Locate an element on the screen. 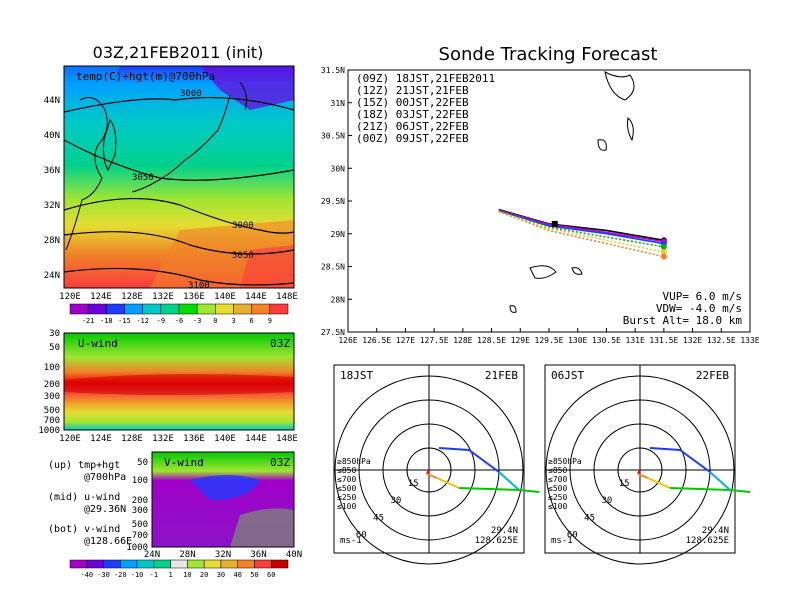 The image size is (792, 612). track-title: Sonde Tracking Forecast is located at coordinates (548, 54).